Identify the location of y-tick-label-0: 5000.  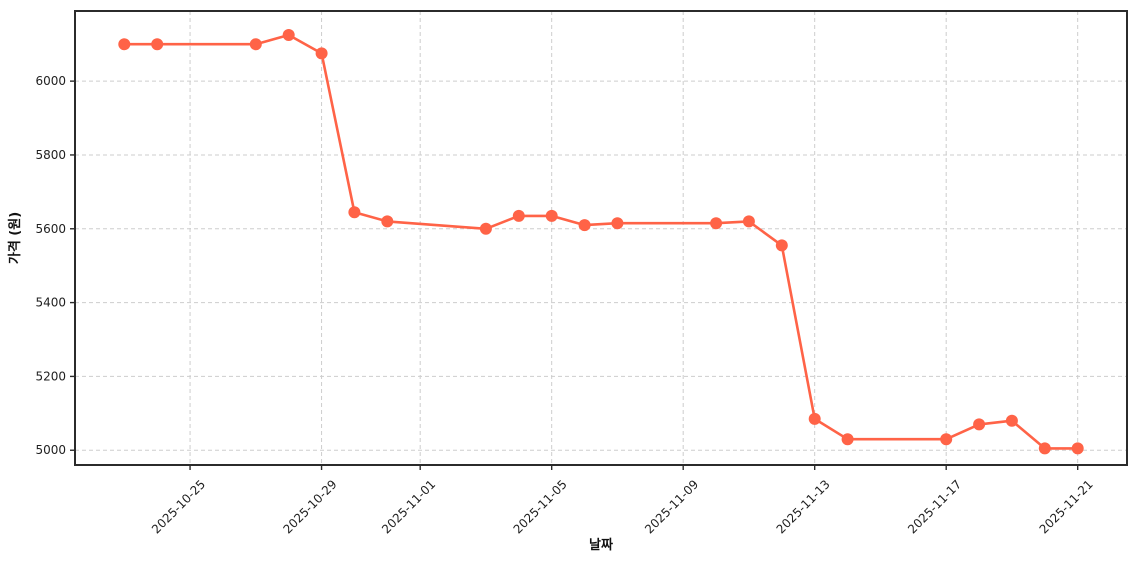
(50, 450).